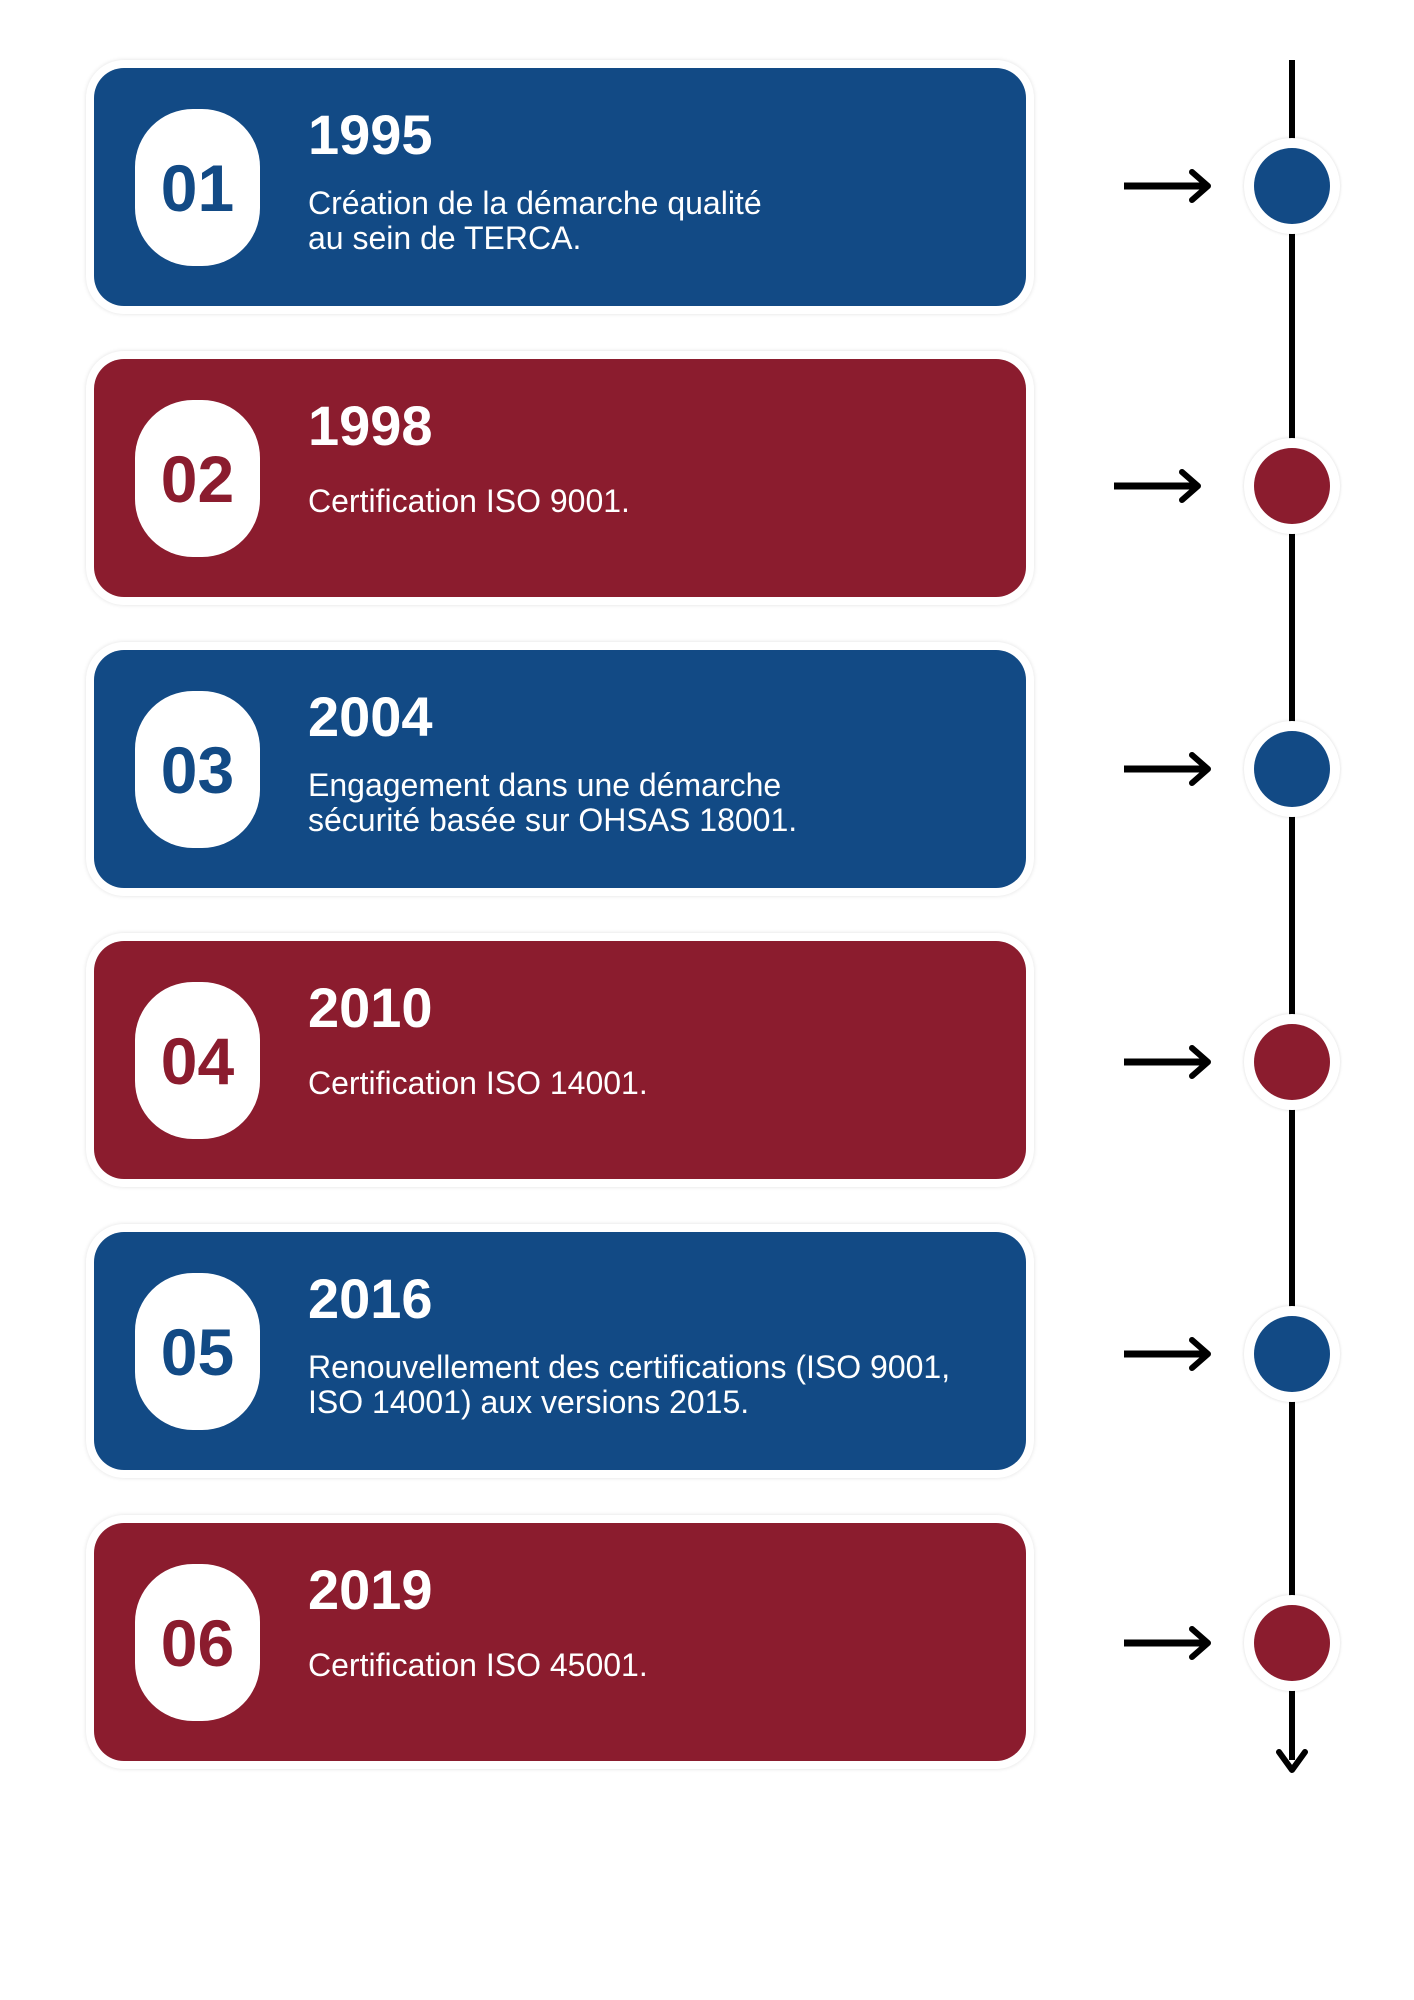  I want to click on card-background: 06 2019 Certification ISO 45001., so click(560, 1642).